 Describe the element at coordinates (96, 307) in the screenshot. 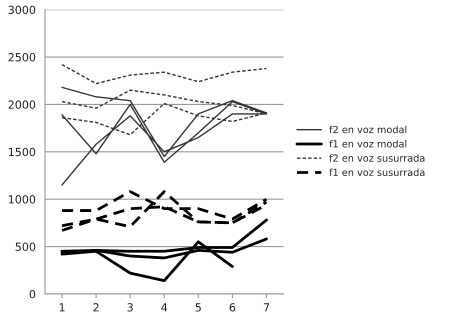

I see `x-tick-label: 2` at that location.